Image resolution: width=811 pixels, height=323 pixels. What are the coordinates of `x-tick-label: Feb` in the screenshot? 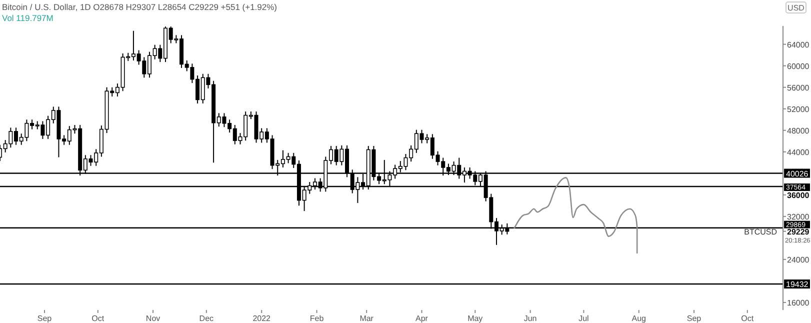 It's located at (317, 318).